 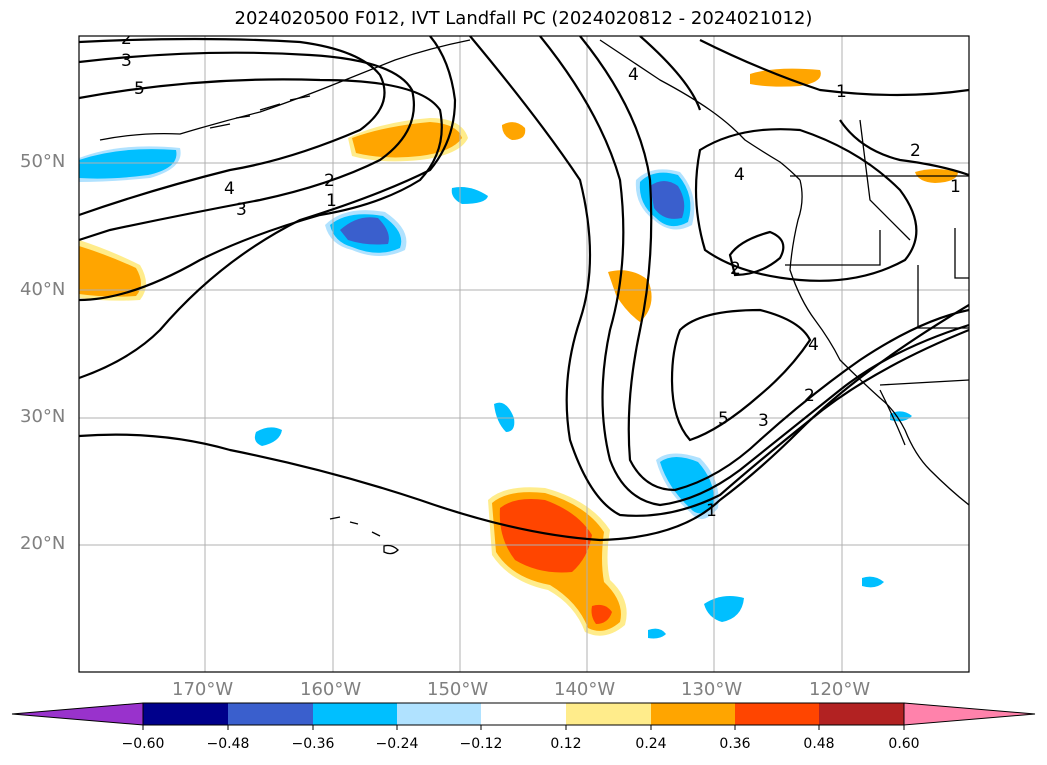 I want to click on border-us-mexico, so click(x=924, y=382).